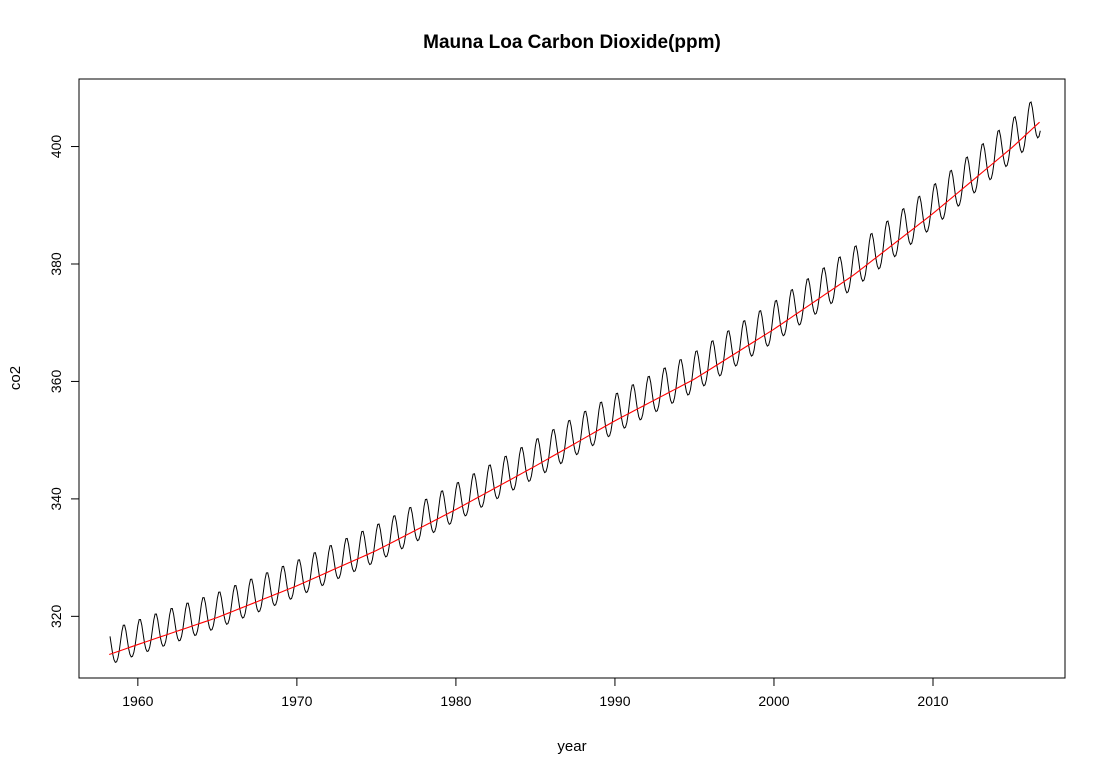  What do you see at coordinates (56, 147) in the screenshot?
I see `y-tick-label: 400` at bounding box center [56, 147].